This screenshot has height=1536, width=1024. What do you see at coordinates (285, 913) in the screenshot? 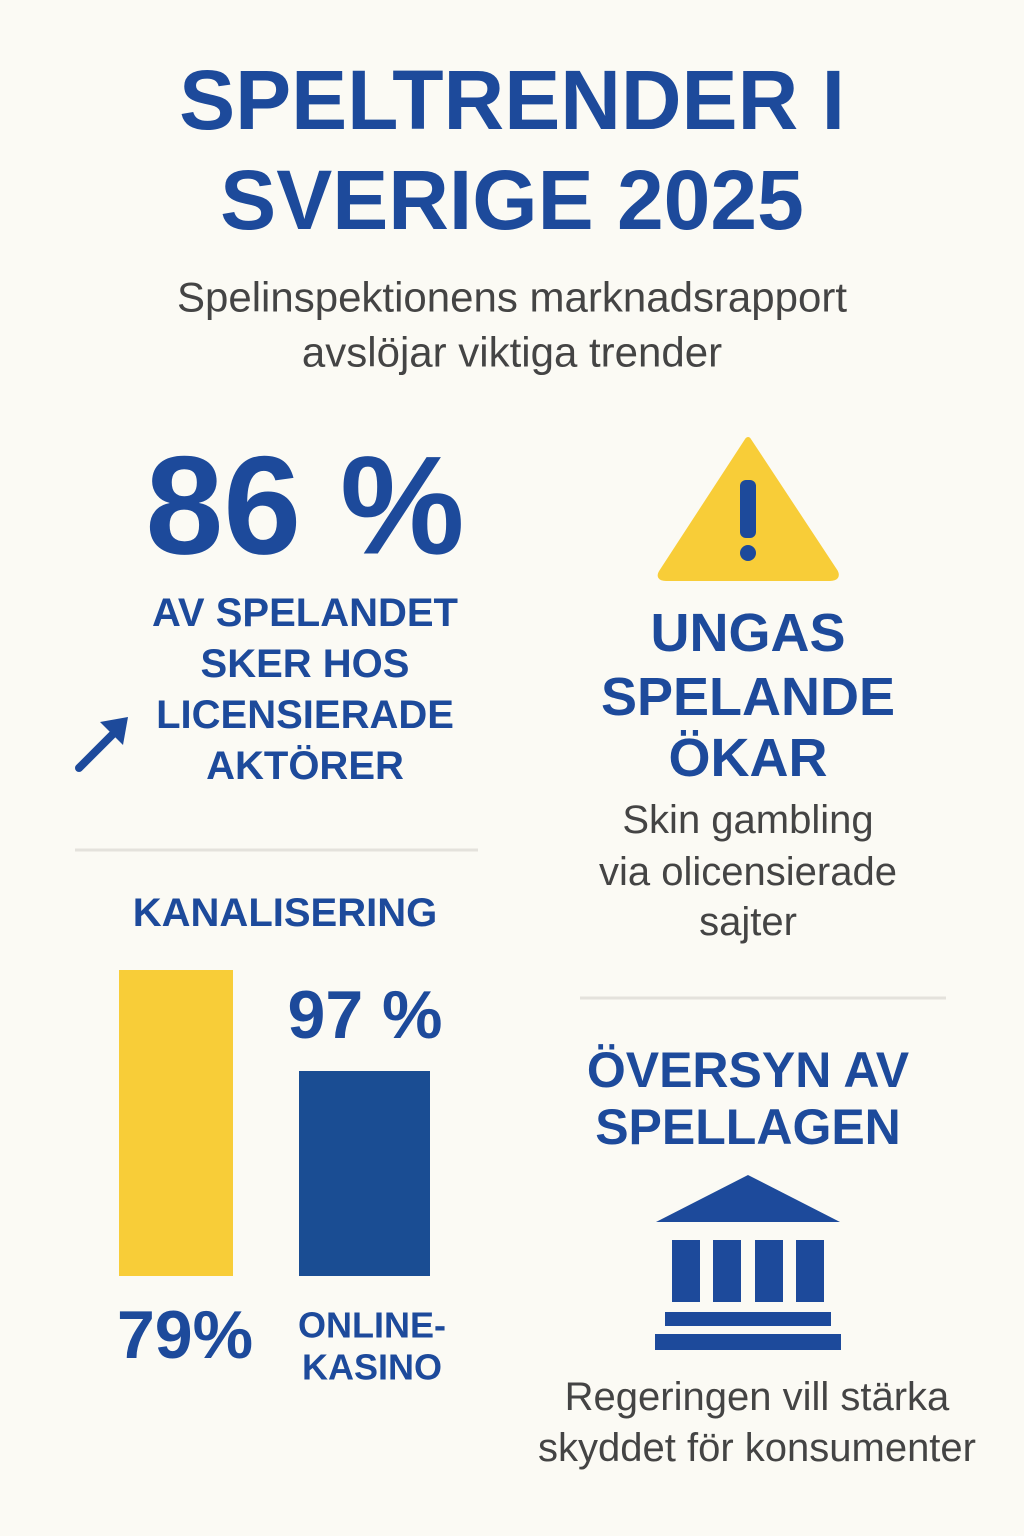
I see `section-title: KANALISERING` at bounding box center [285, 913].